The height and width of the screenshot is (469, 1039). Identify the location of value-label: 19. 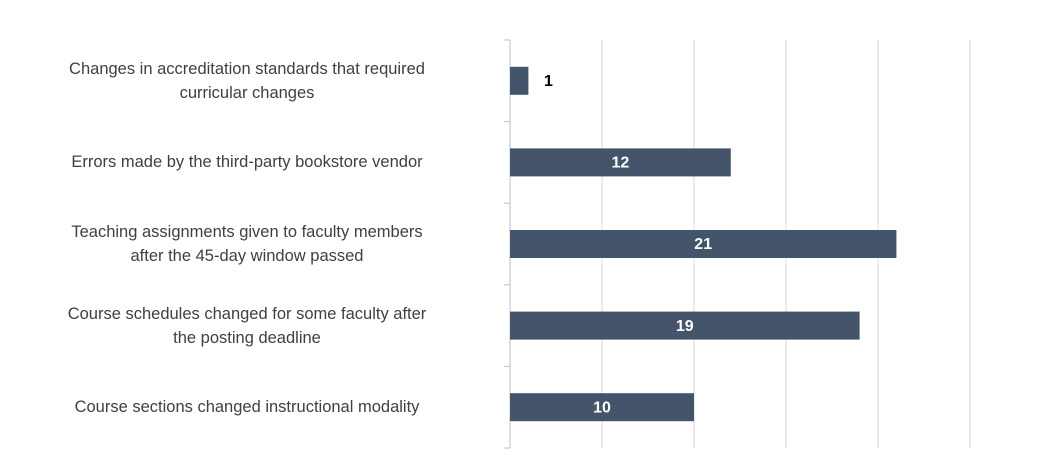
(685, 326).